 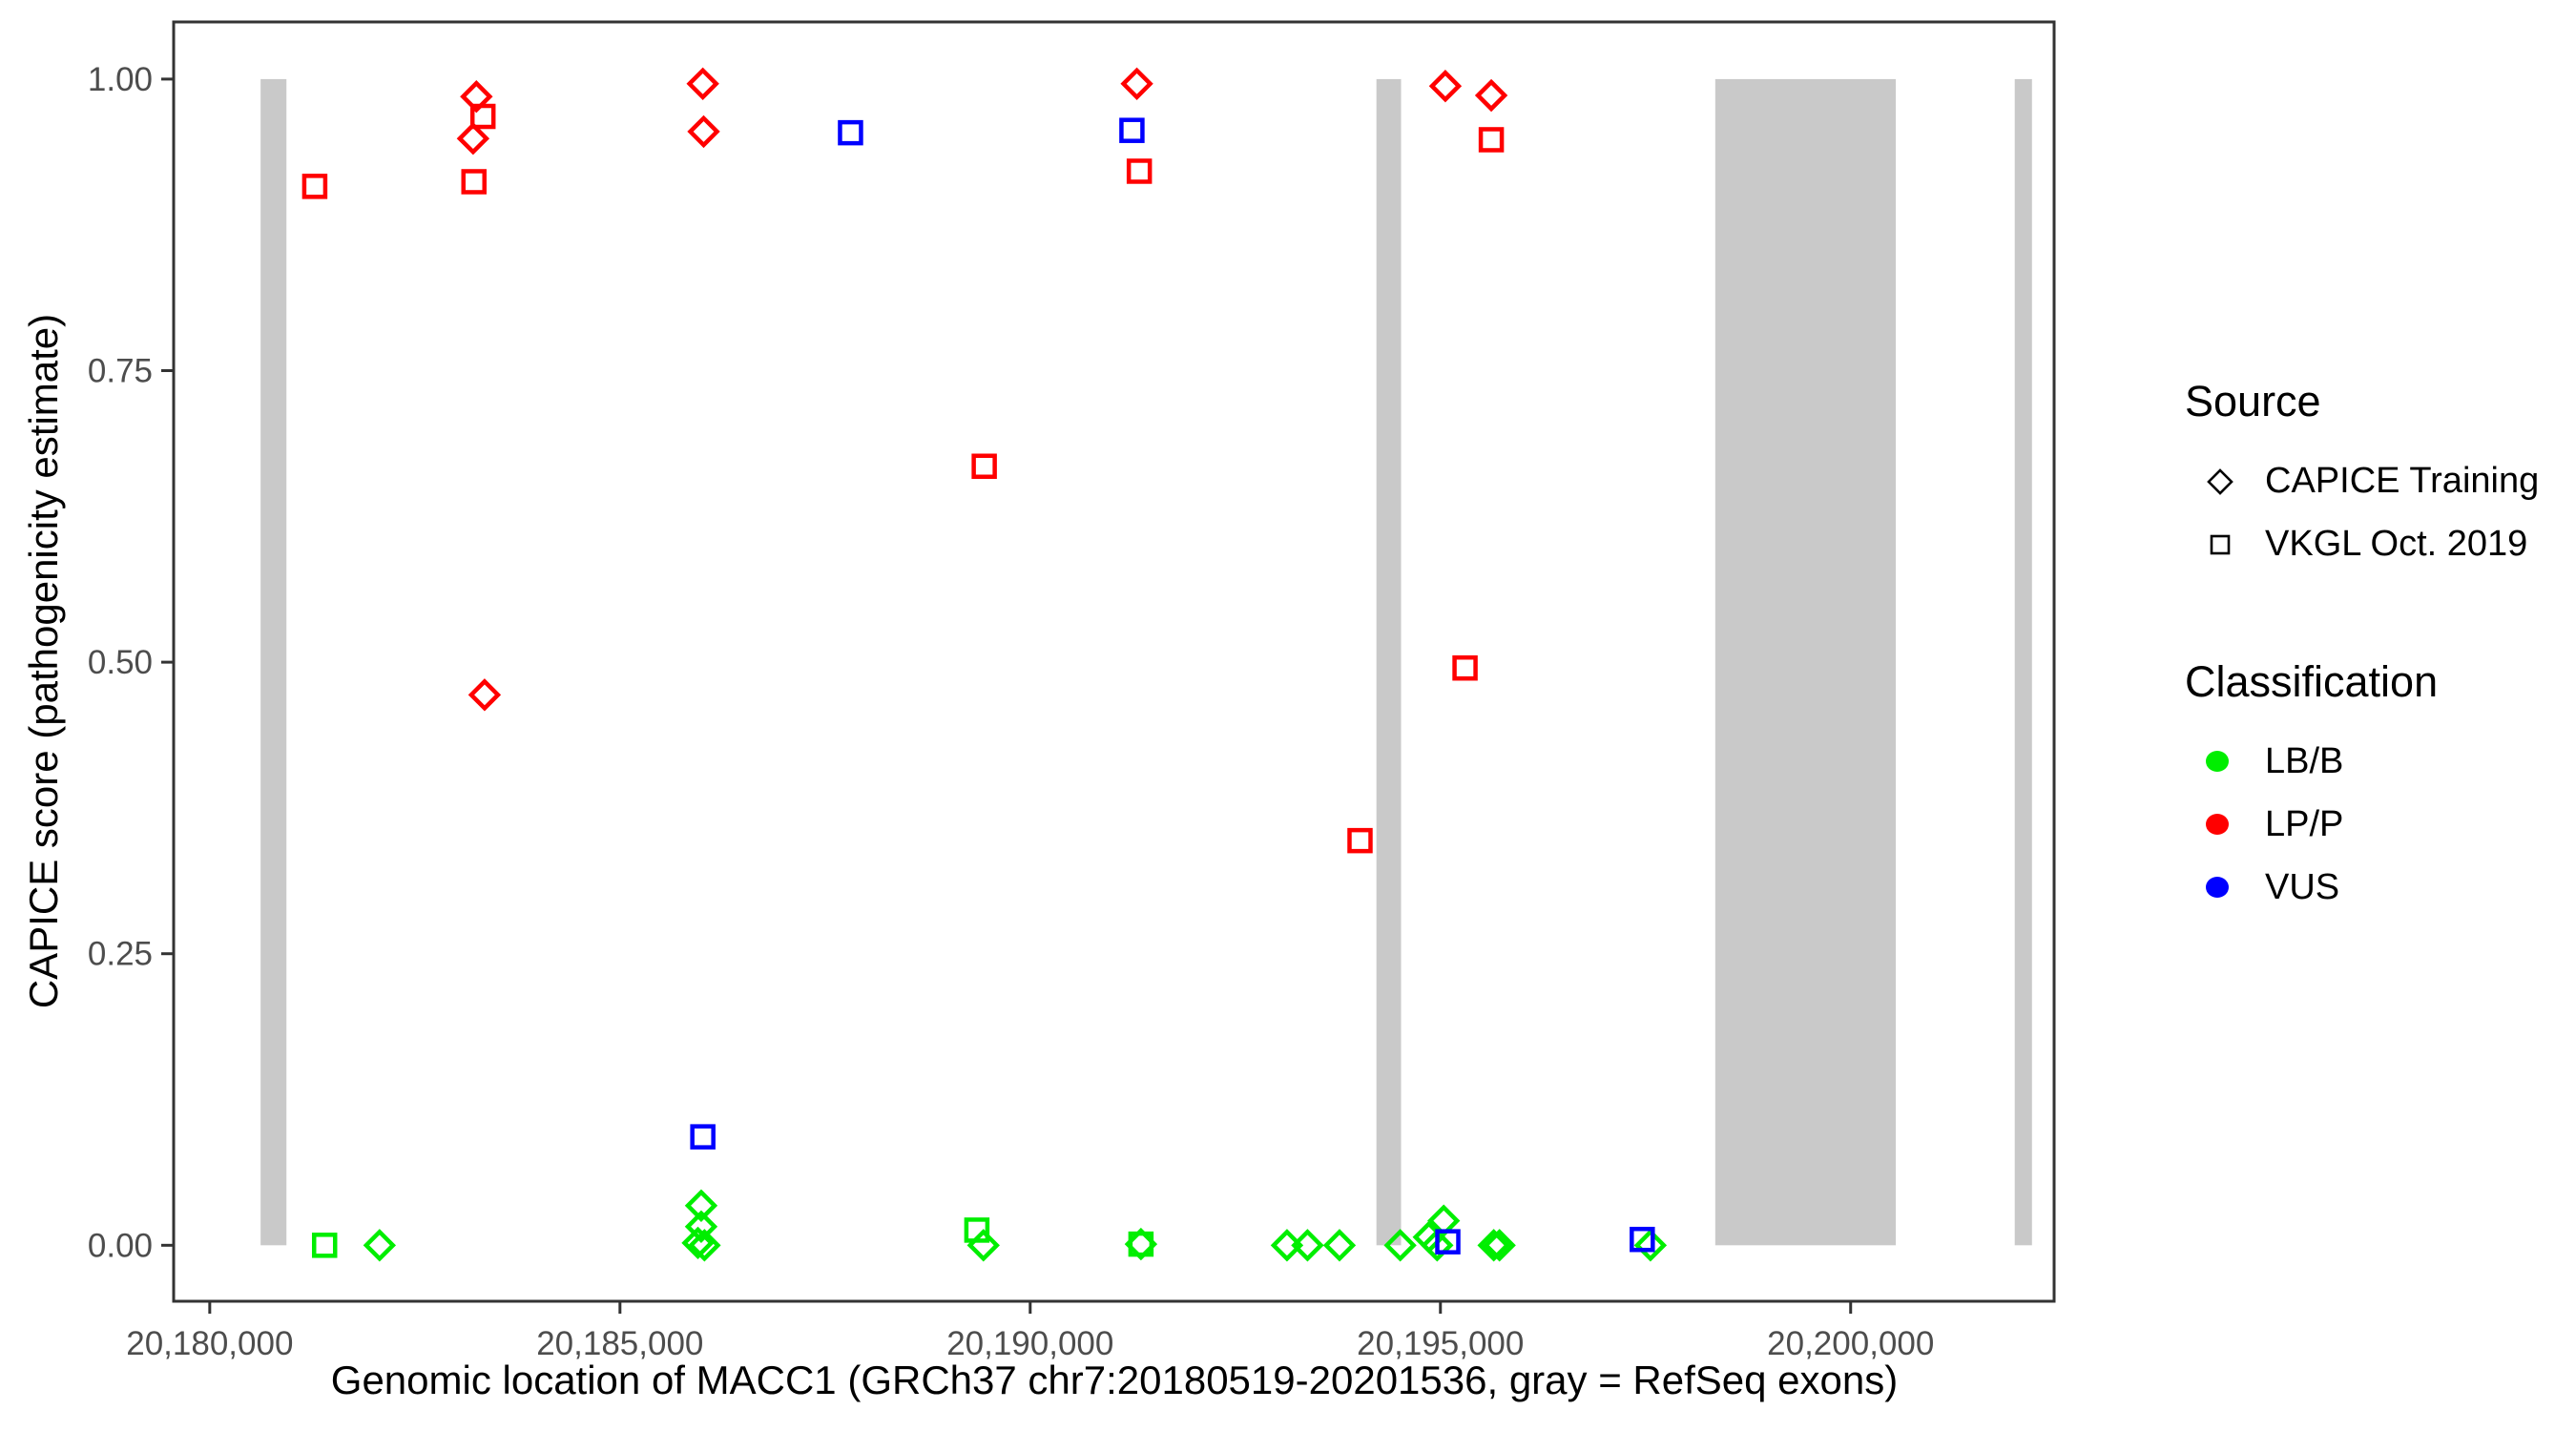 What do you see at coordinates (2215, 824) in the screenshot?
I see `red-dot-icon` at bounding box center [2215, 824].